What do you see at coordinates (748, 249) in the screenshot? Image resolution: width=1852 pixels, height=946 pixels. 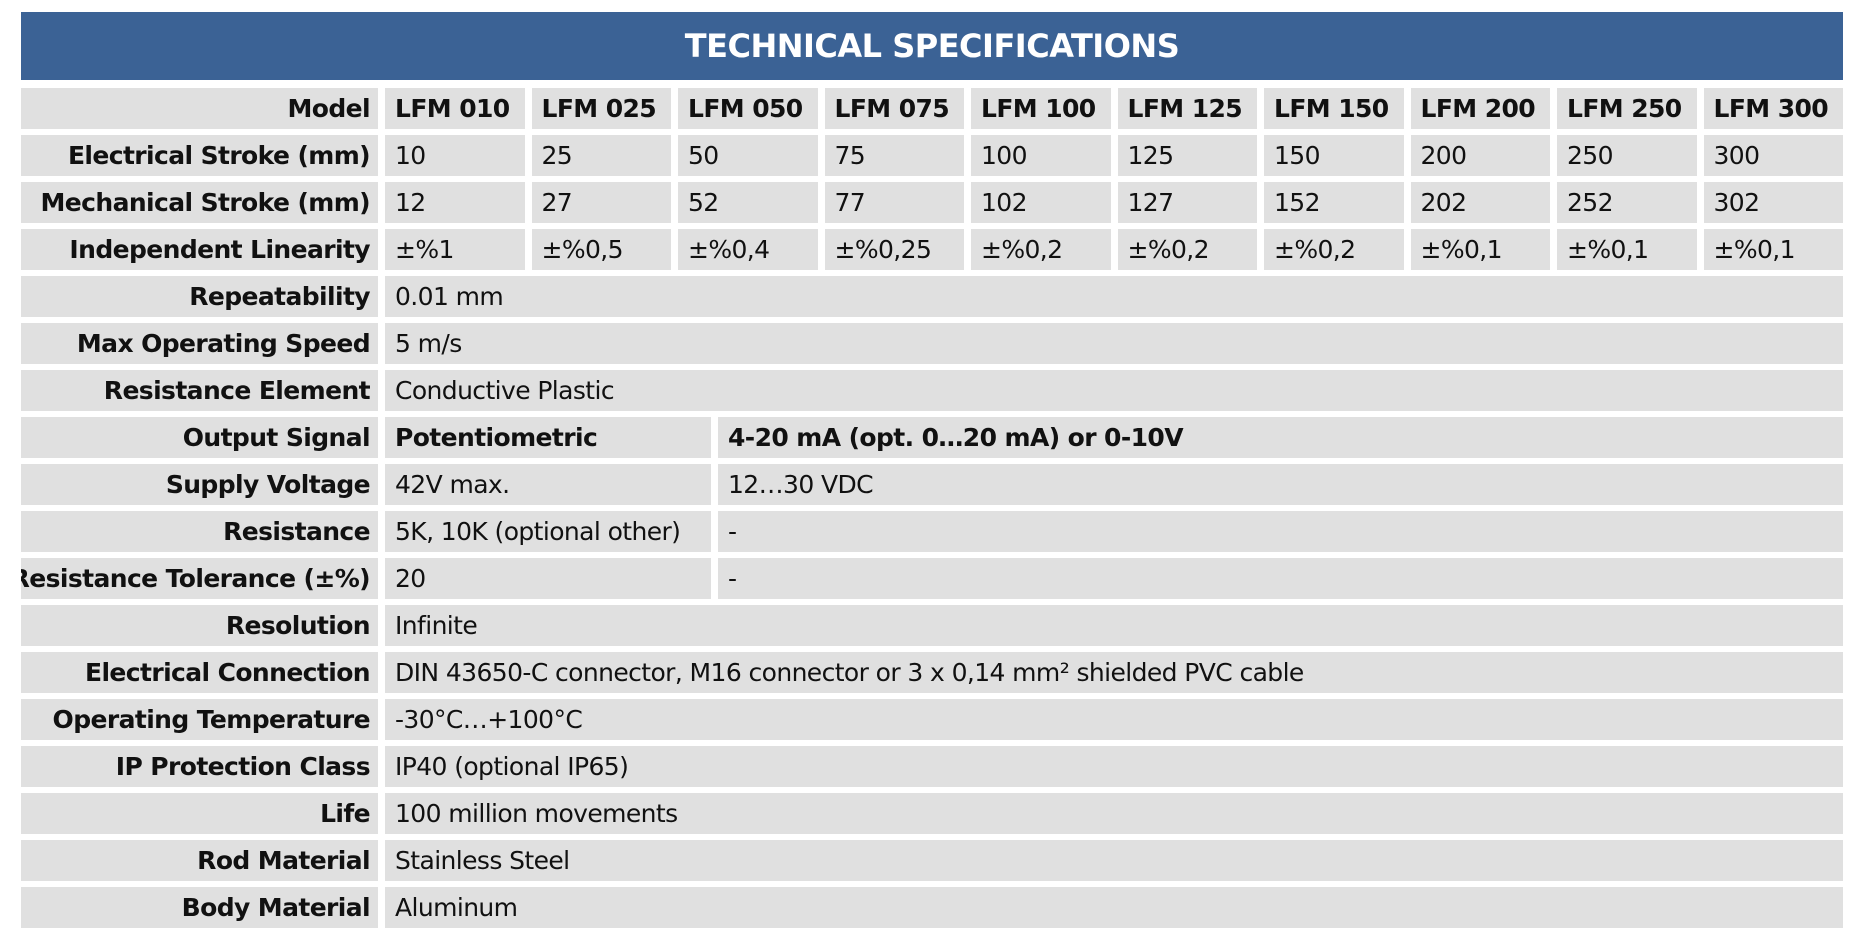 I see `value-cell: ±%0,4` at bounding box center [748, 249].